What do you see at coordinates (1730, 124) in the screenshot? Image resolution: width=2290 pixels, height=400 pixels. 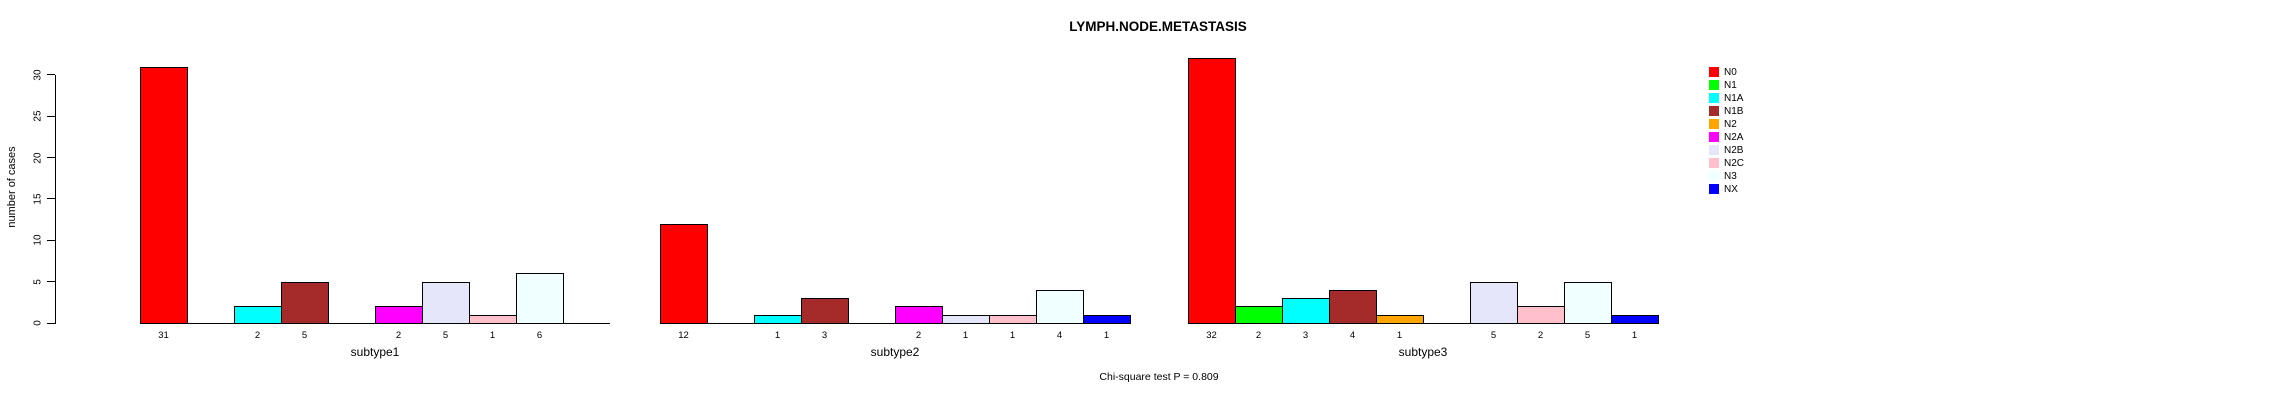 I see `legend-label-N2: N2` at bounding box center [1730, 124].